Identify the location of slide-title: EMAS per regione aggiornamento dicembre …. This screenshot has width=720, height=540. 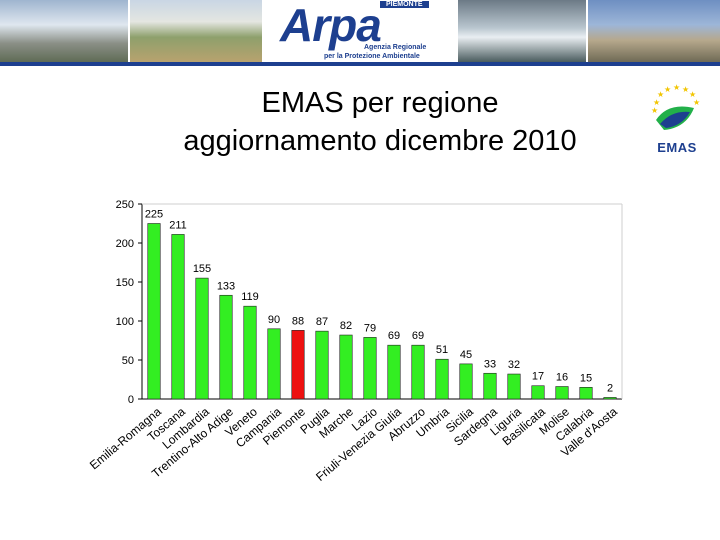
(380, 122).